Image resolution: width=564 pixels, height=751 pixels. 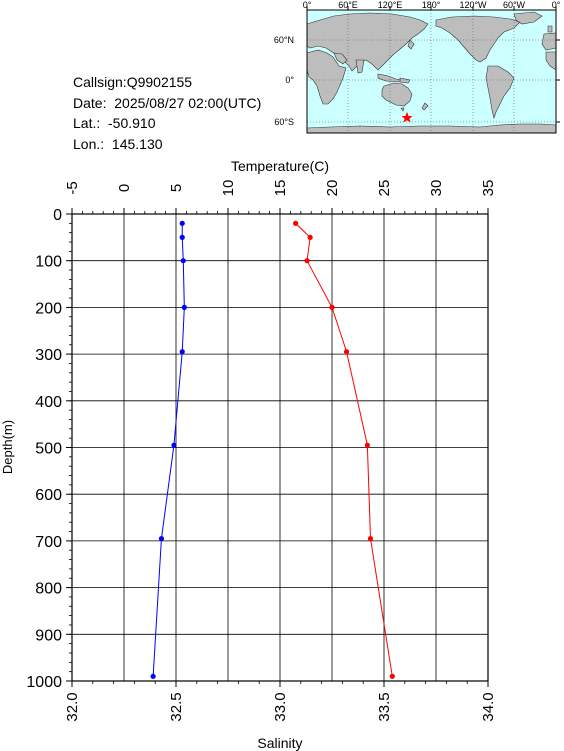 What do you see at coordinates (500, 92) in the screenshot?
I see `land-south-america` at bounding box center [500, 92].